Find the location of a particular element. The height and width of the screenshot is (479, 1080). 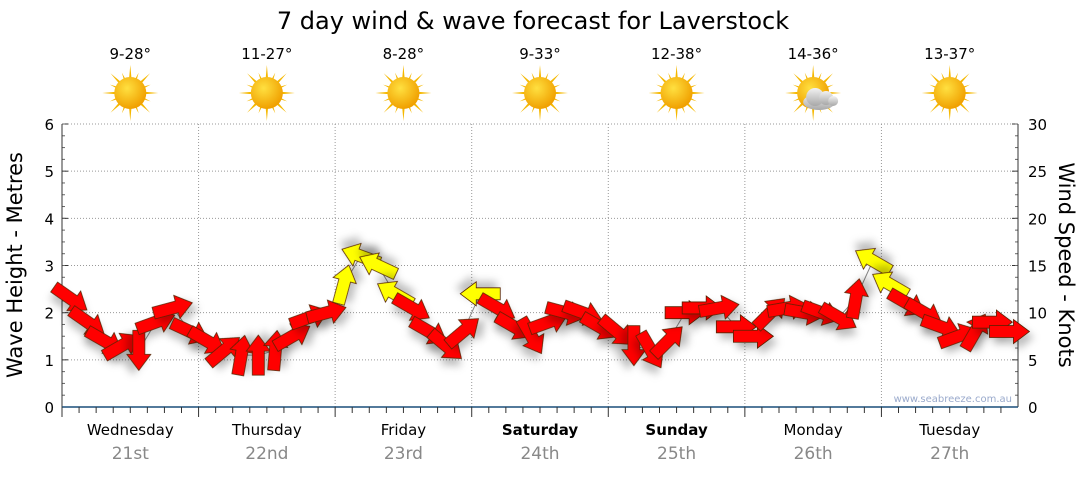

y-axis-label: Wave Height - Metres is located at coordinates (15, 265).